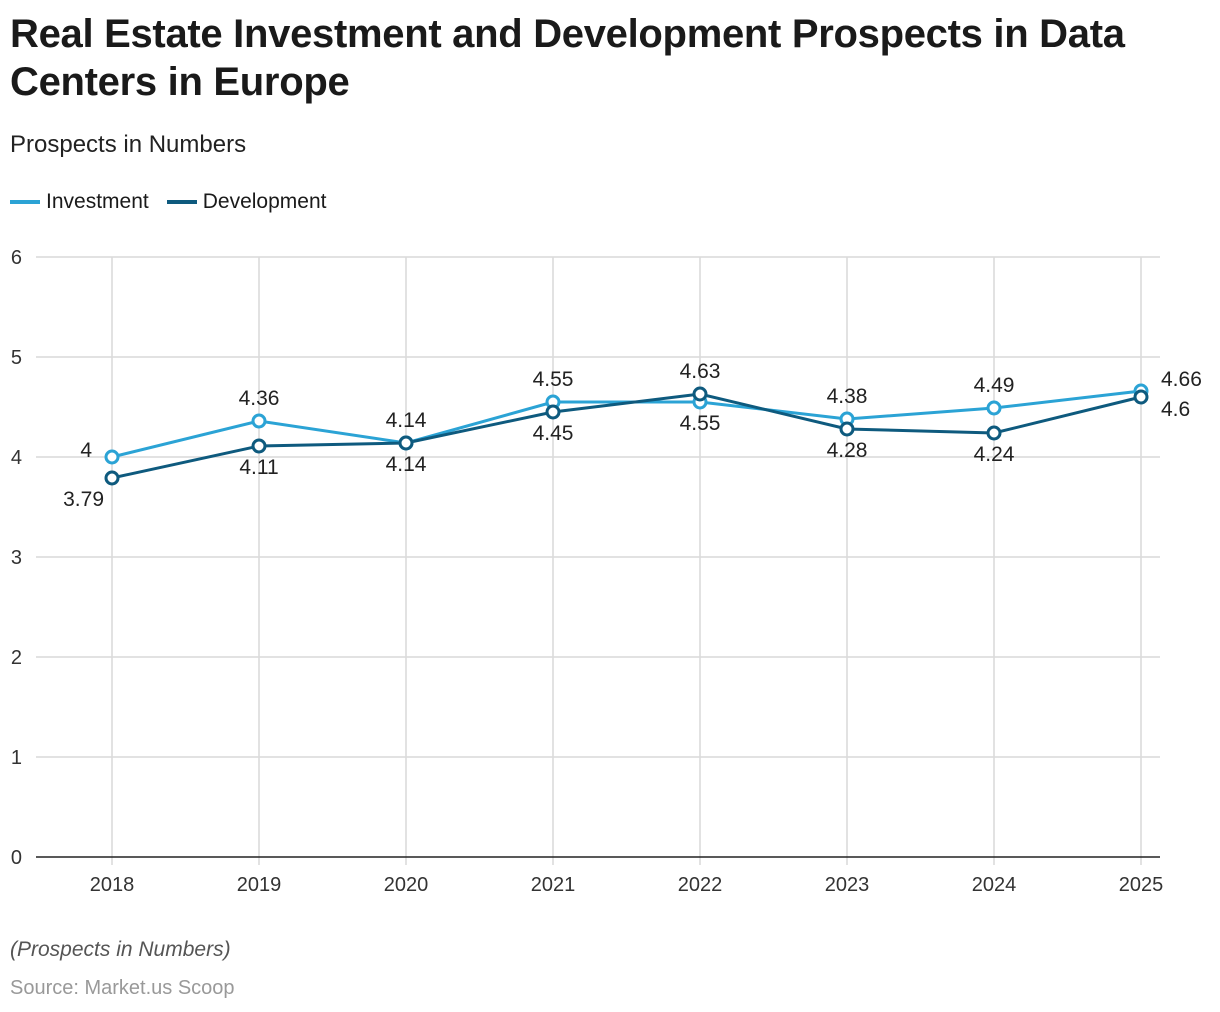 The image size is (1220, 1012). Describe the element at coordinates (16, 358) in the screenshot. I see `y-tick-label: 5` at that location.